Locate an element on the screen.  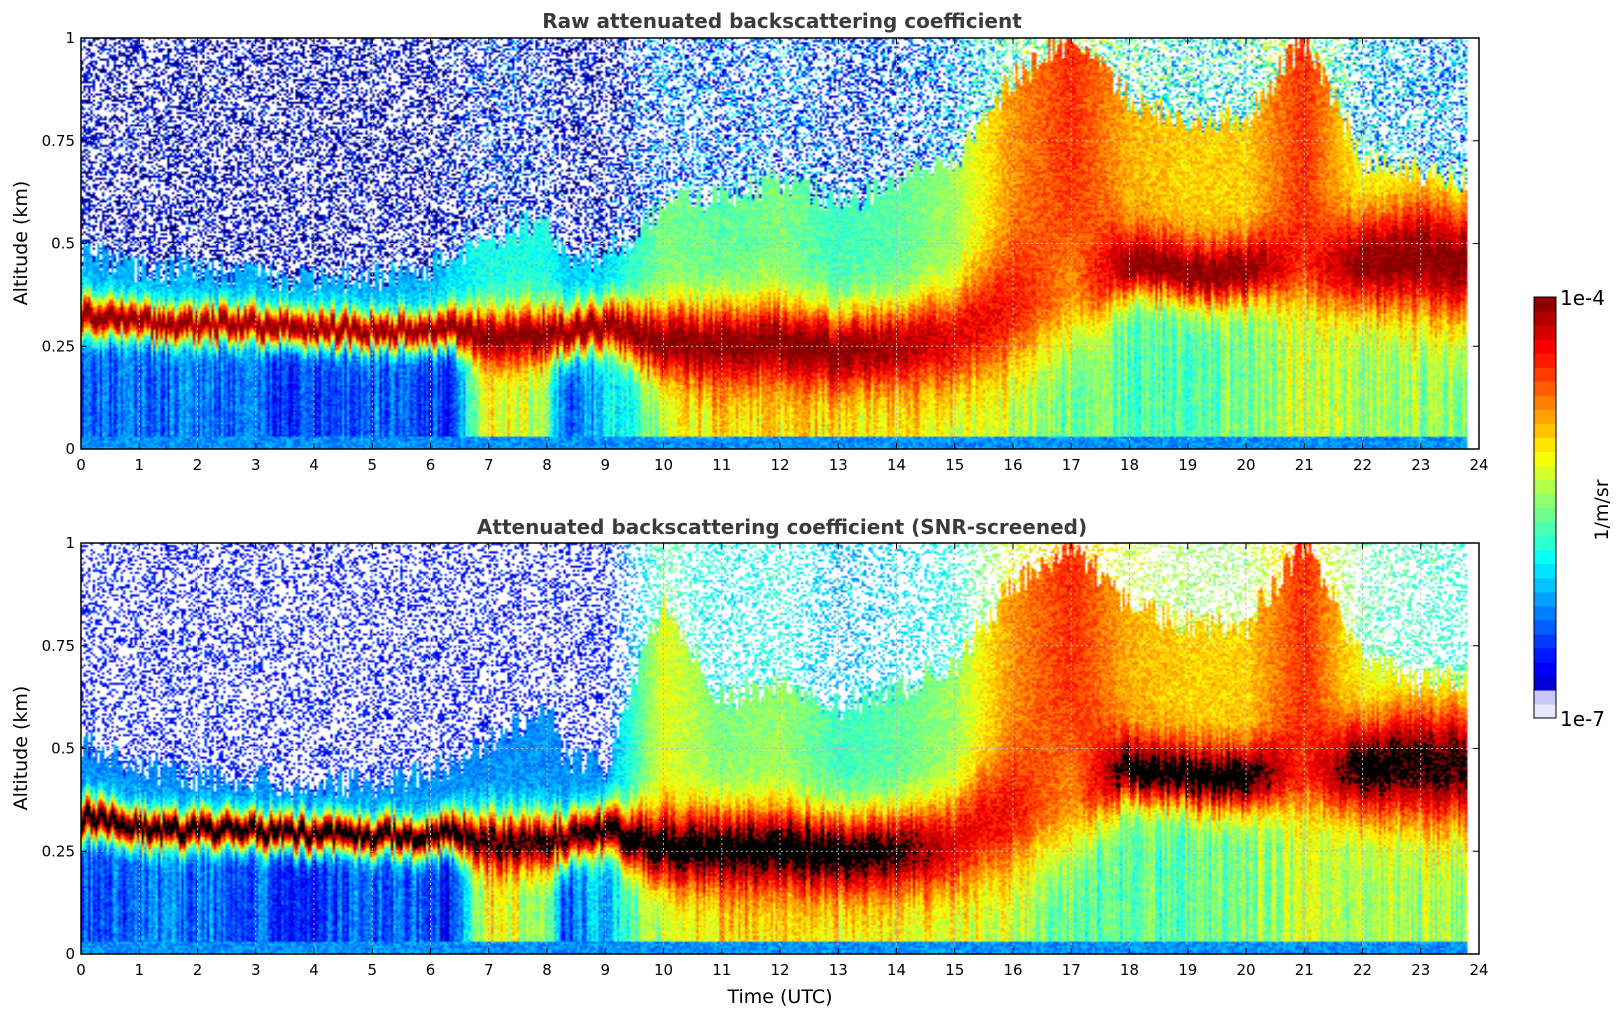
colorbar-max-label: 1e-4 is located at coordinates (1582, 298).